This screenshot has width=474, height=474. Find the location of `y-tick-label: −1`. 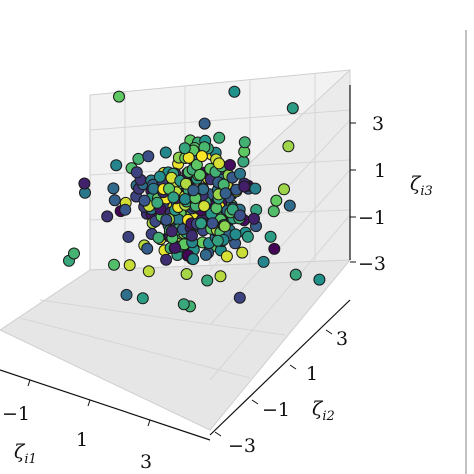

y-tick-label: −1 is located at coordinates (276, 410).